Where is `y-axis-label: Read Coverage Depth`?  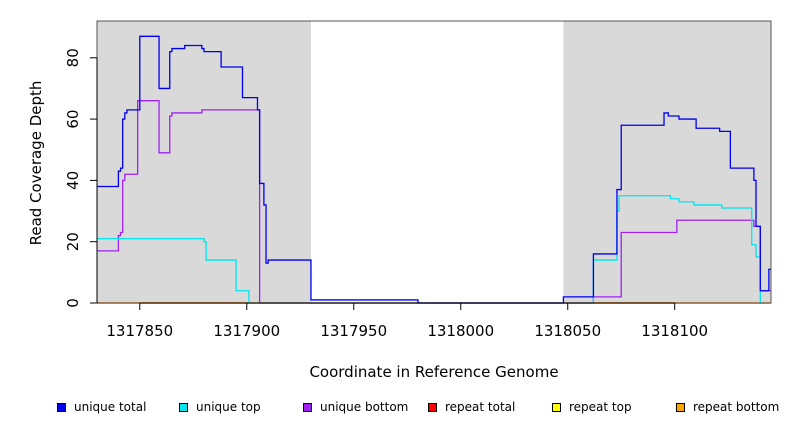 y-axis-label: Read Coverage Depth is located at coordinates (36, 163).